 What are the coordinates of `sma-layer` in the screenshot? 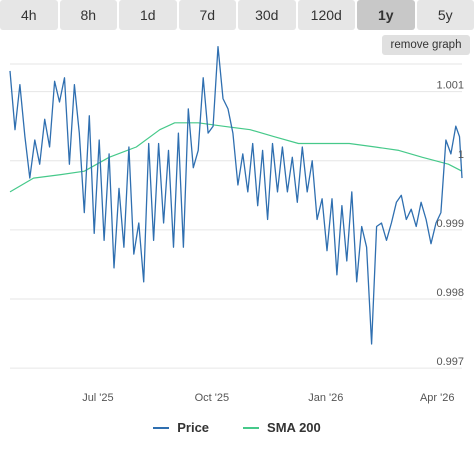 It's located at (236, 157).